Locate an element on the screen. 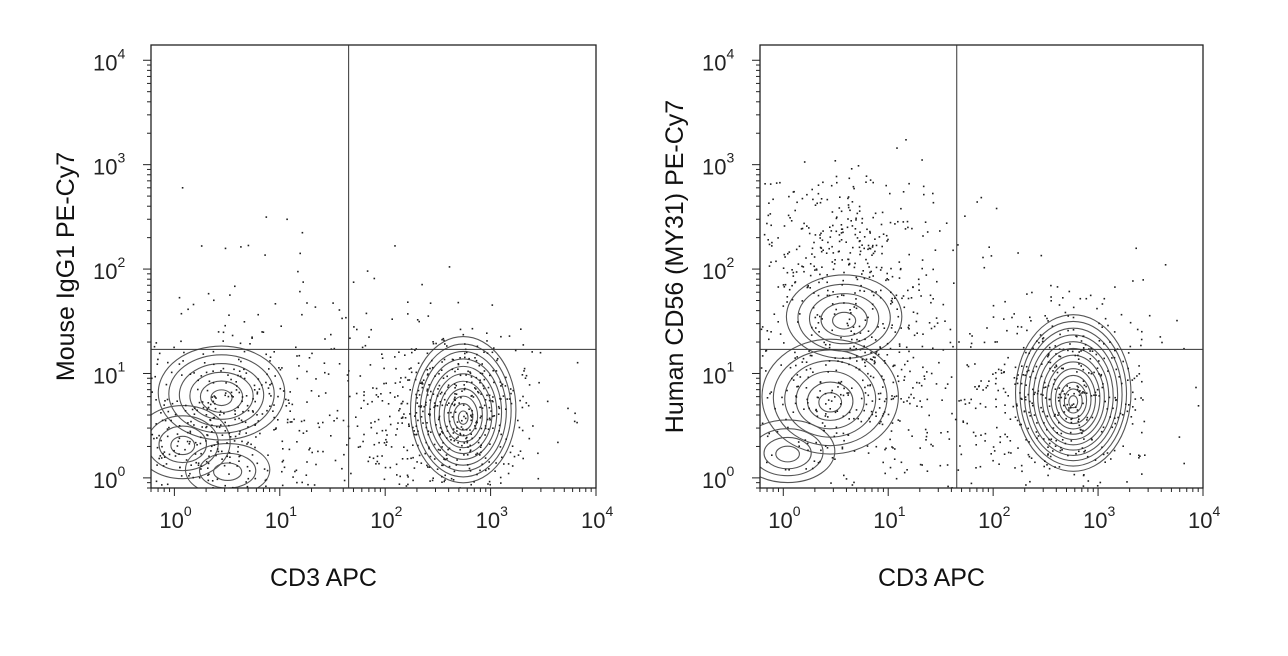  y-tick-label: 103 is located at coordinates (109, 165).